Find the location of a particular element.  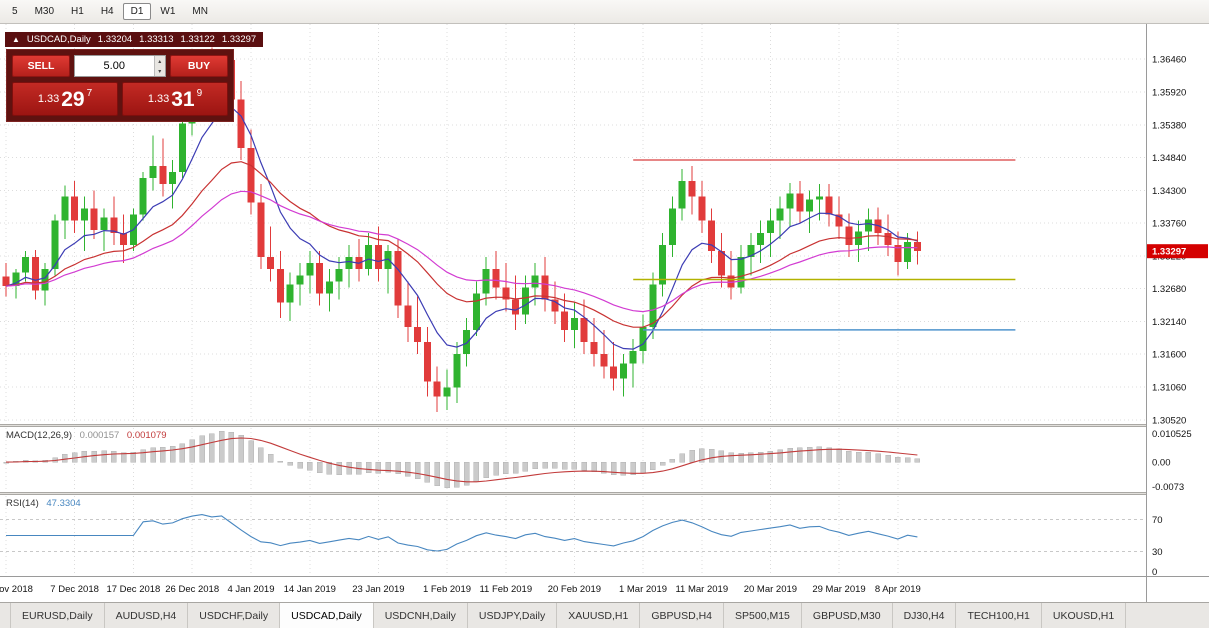

chart-tab-UKOUSD-H1: UKOUSD,H1 is located at coordinates (1084, 615).